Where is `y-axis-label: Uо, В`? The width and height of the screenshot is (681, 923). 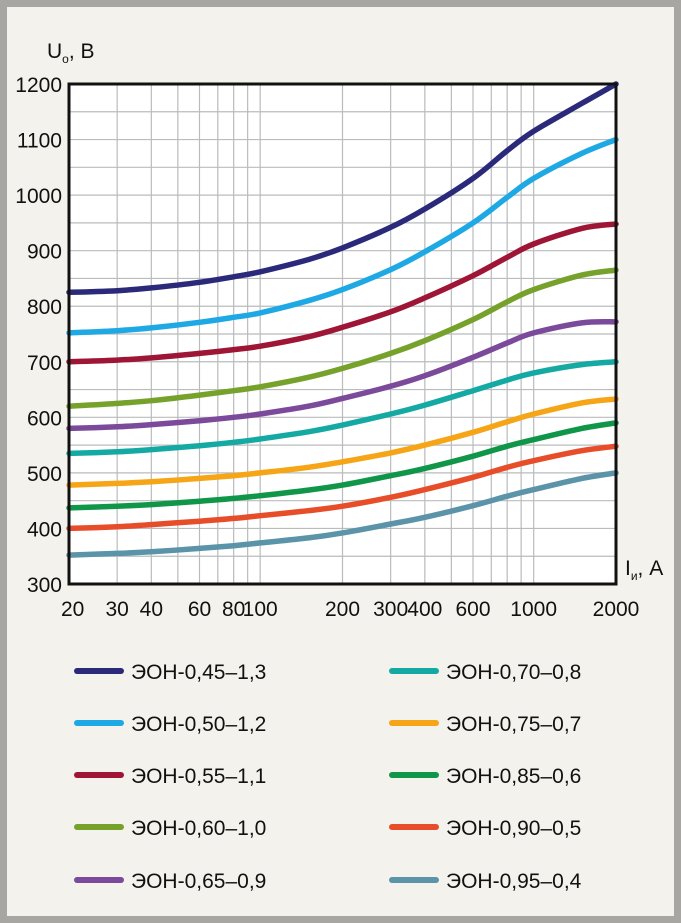
y-axis-label: Uо, В is located at coordinates (71, 53).